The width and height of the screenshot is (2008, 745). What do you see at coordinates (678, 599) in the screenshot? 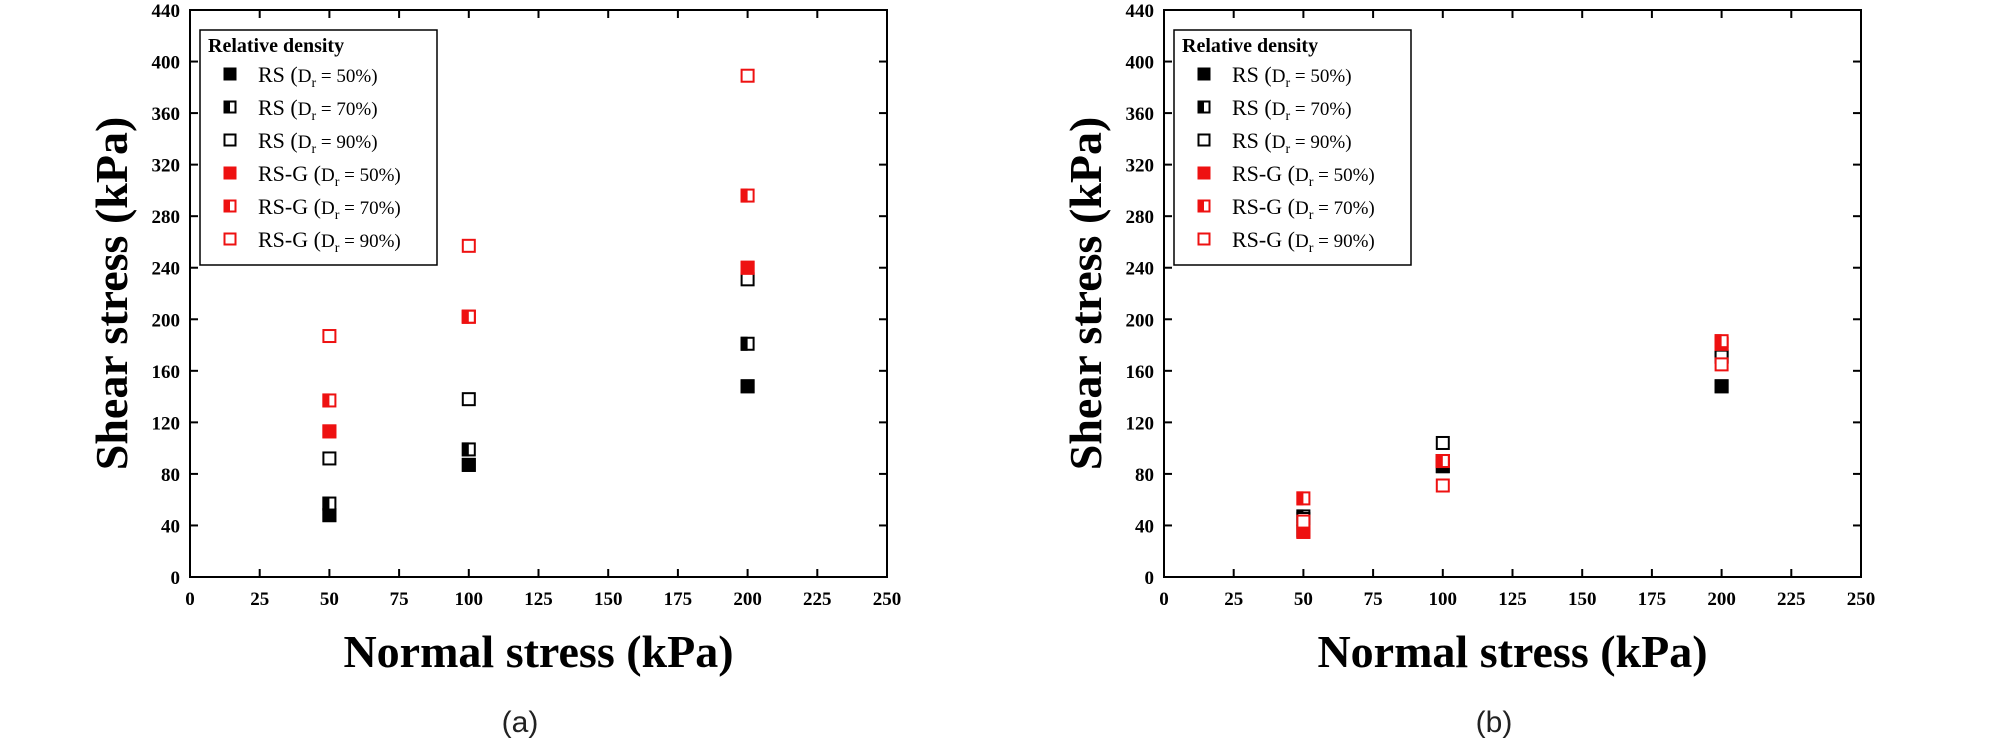
I see `x-tick-label-a: 175` at bounding box center [678, 599].